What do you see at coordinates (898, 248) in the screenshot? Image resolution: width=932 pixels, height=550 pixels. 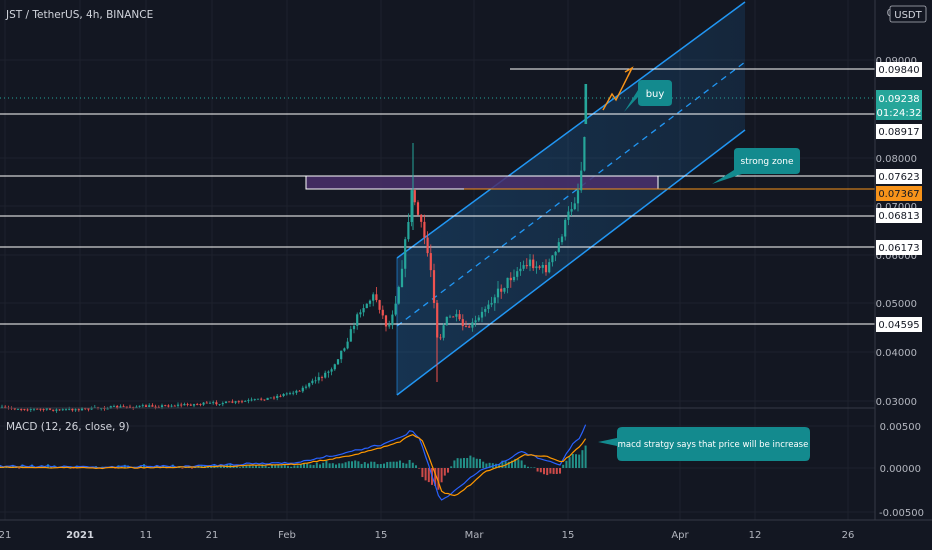 I see `price-label-6: 0.06173` at bounding box center [898, 248].